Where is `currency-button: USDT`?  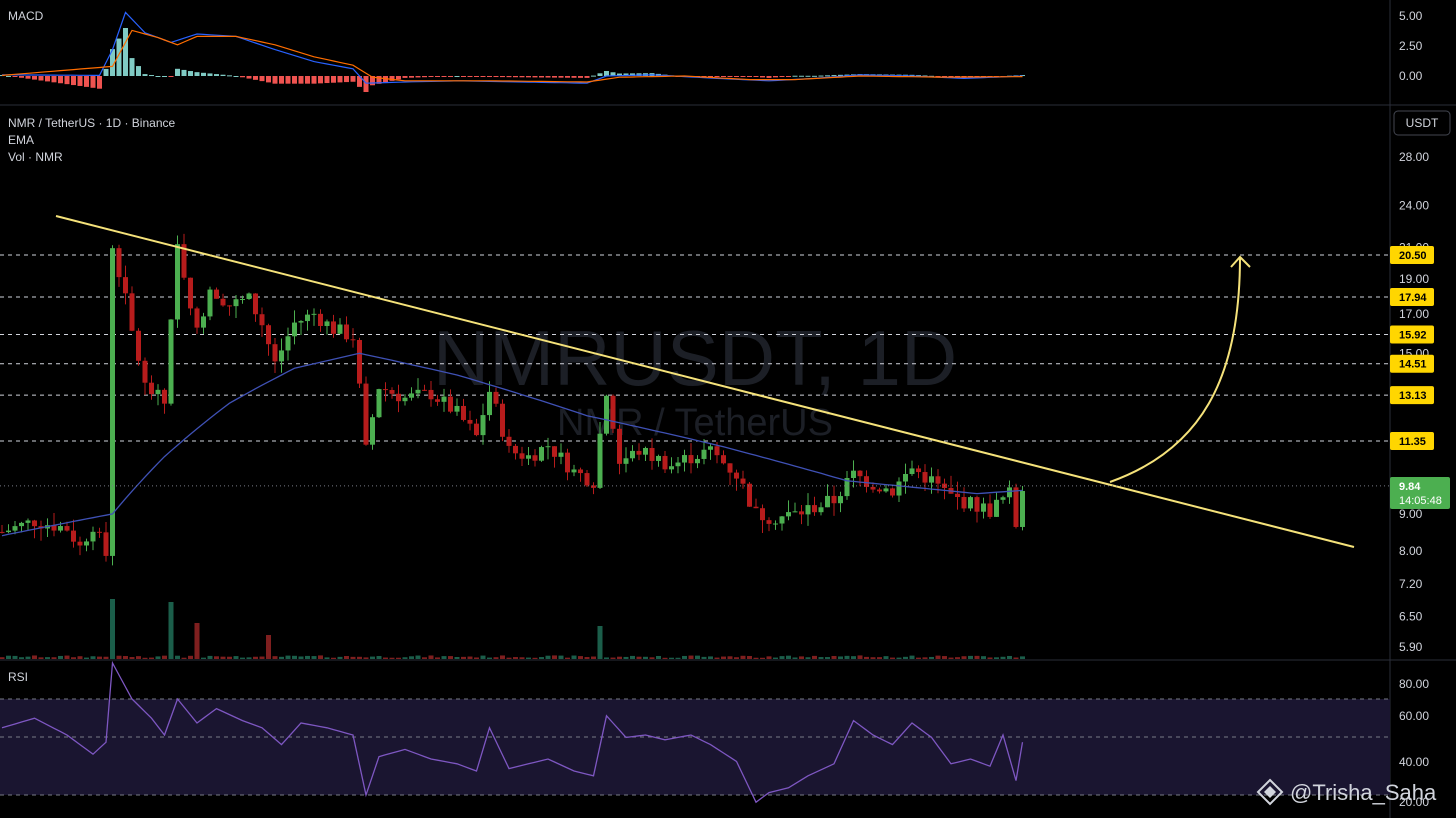 currency-button: USDT is located at coordinates (1422, 123).